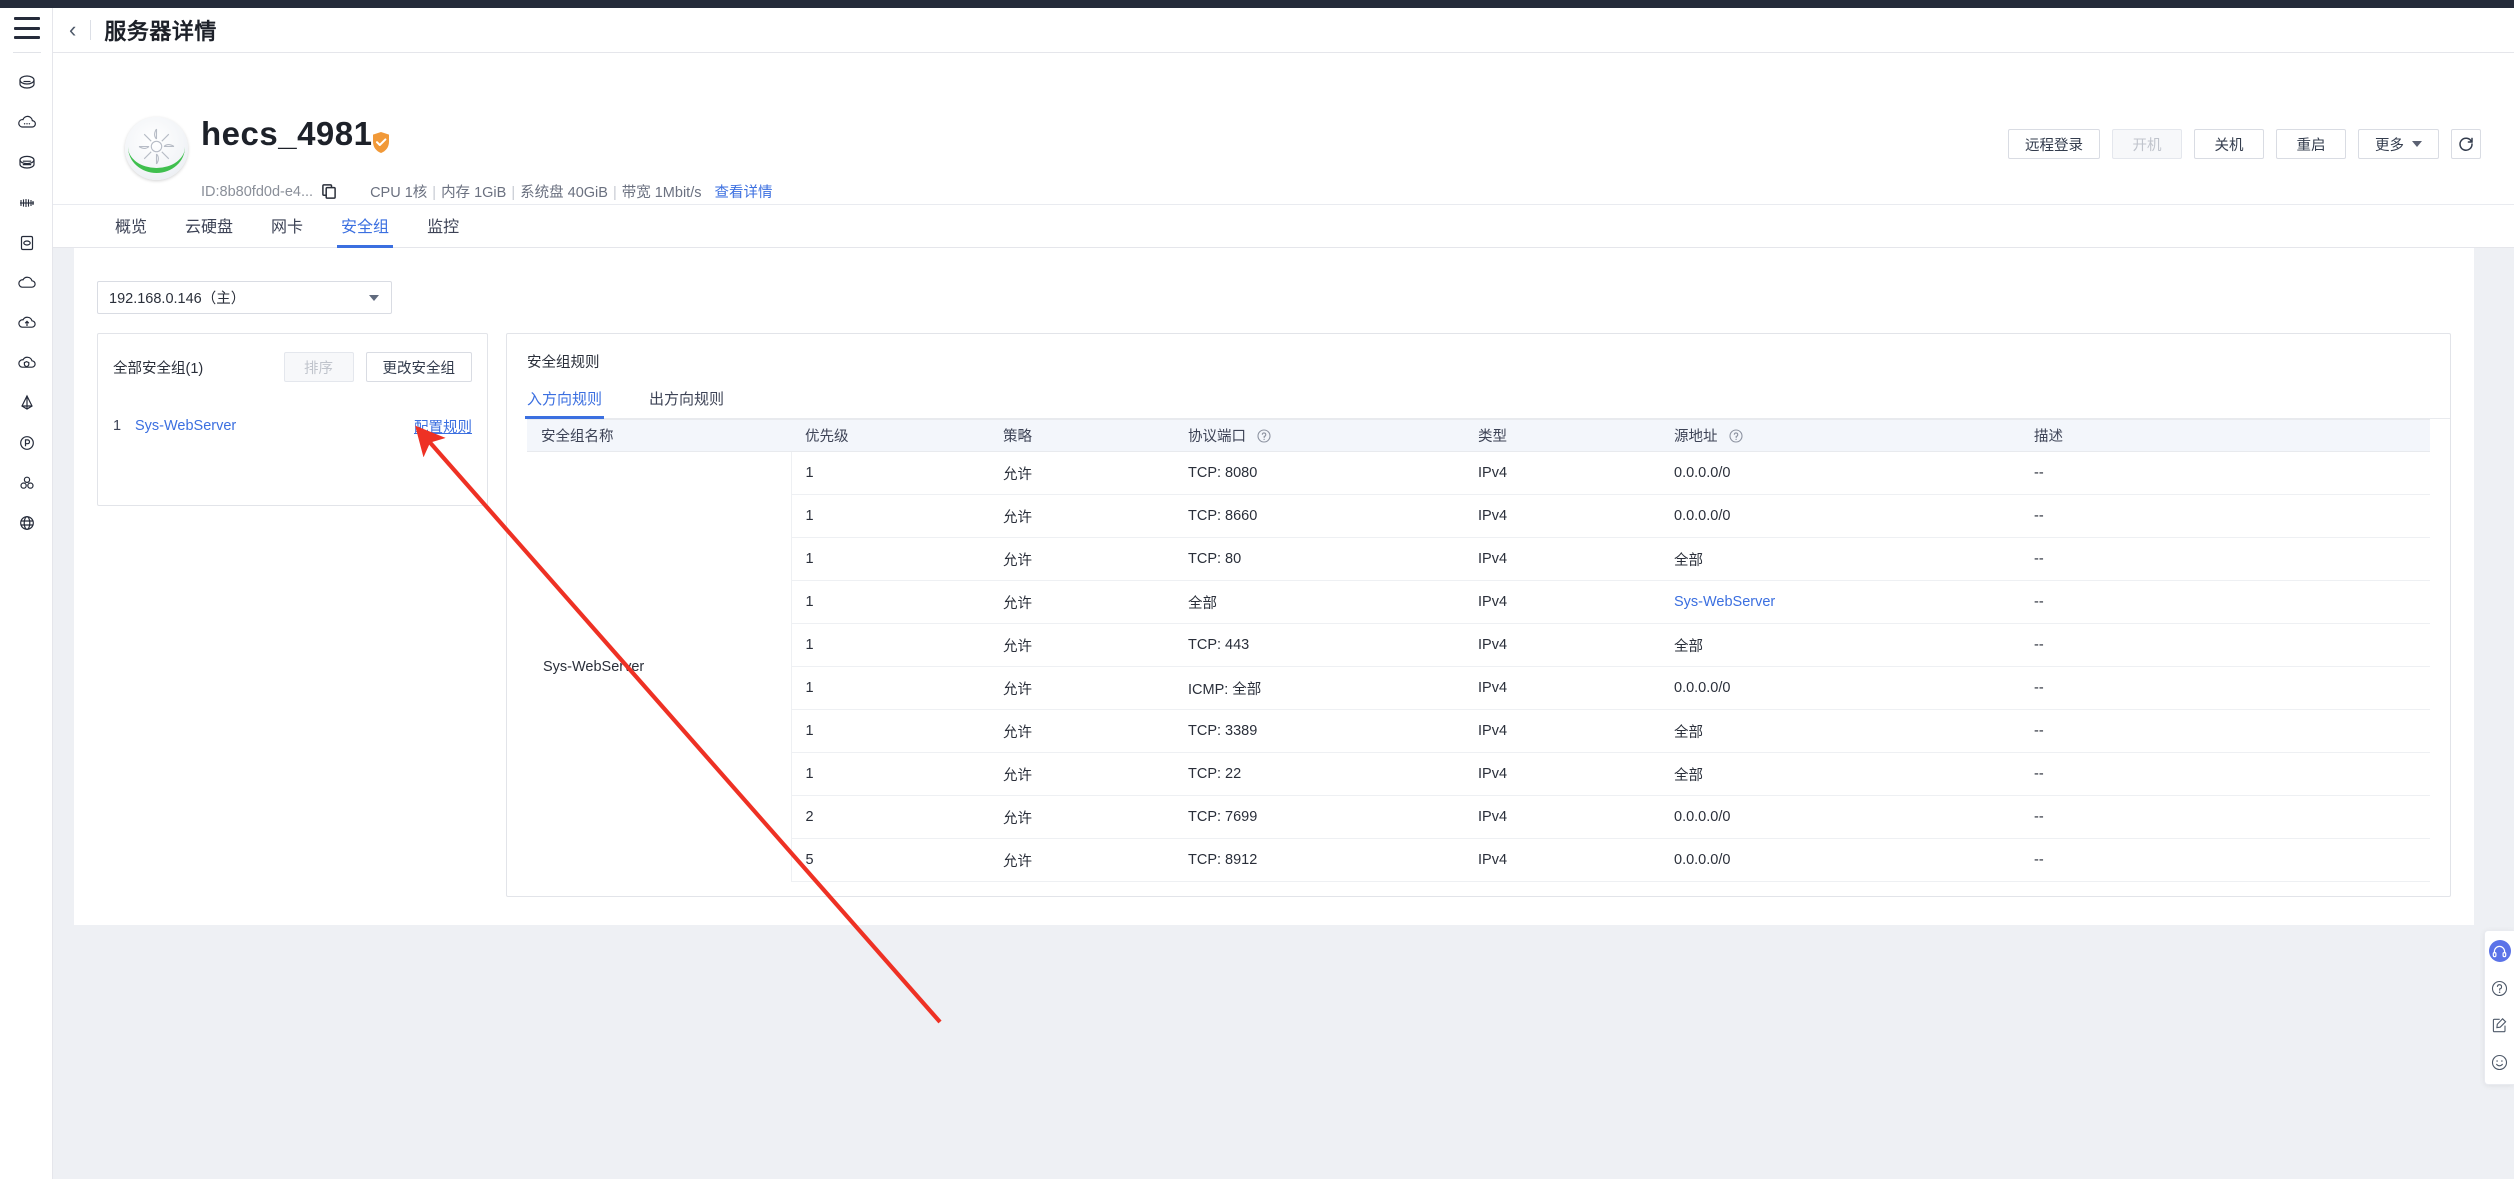 This screenshot has width=2514, height=1179. I want to click on cloud-shield-icon, so click(26, 363).